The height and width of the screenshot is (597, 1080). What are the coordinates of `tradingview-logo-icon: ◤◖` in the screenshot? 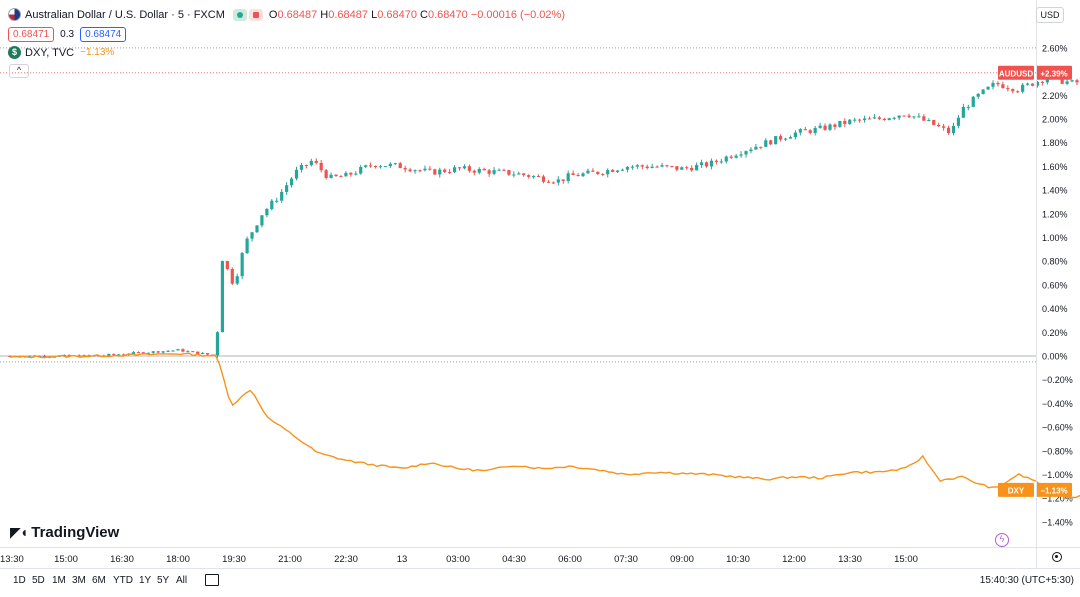 It's located at (19, 532).